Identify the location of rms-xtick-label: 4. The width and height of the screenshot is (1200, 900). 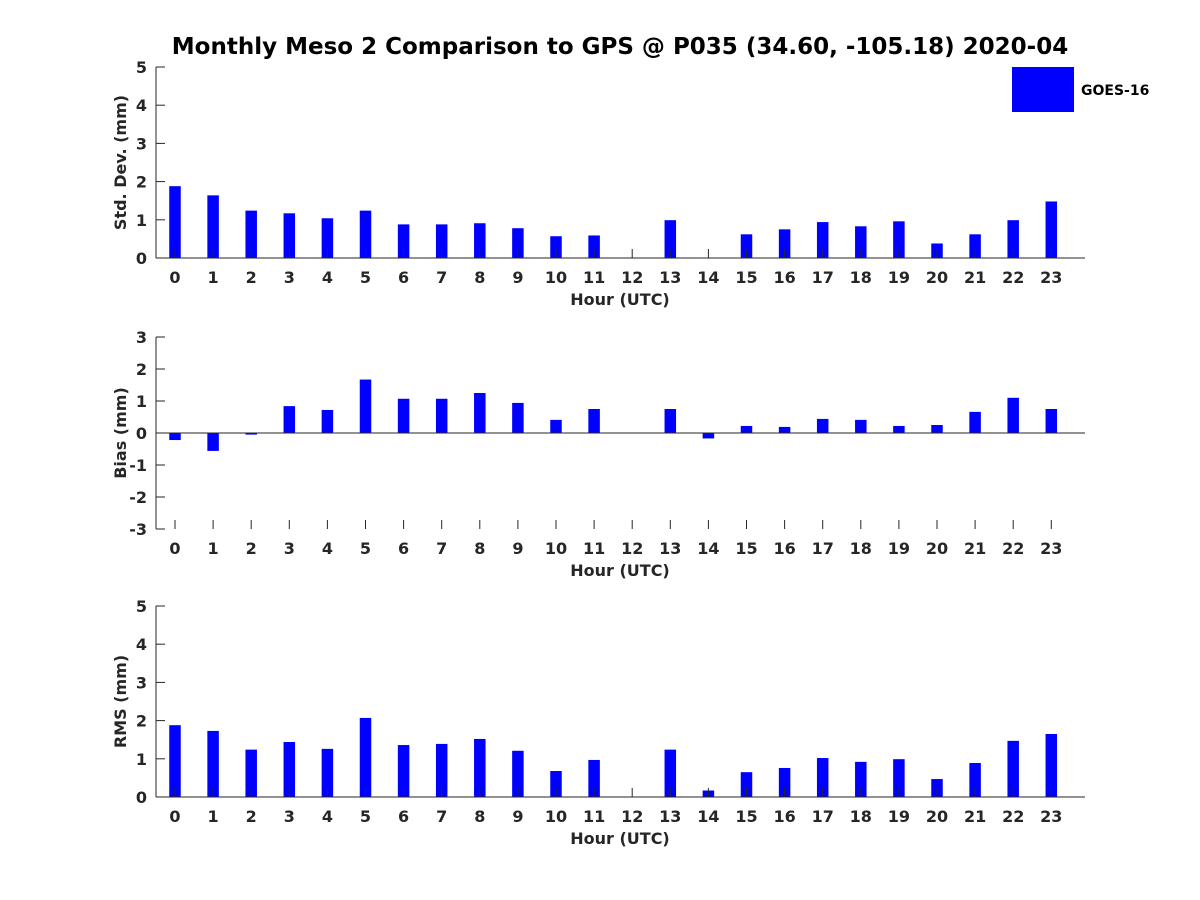
(327, 816).